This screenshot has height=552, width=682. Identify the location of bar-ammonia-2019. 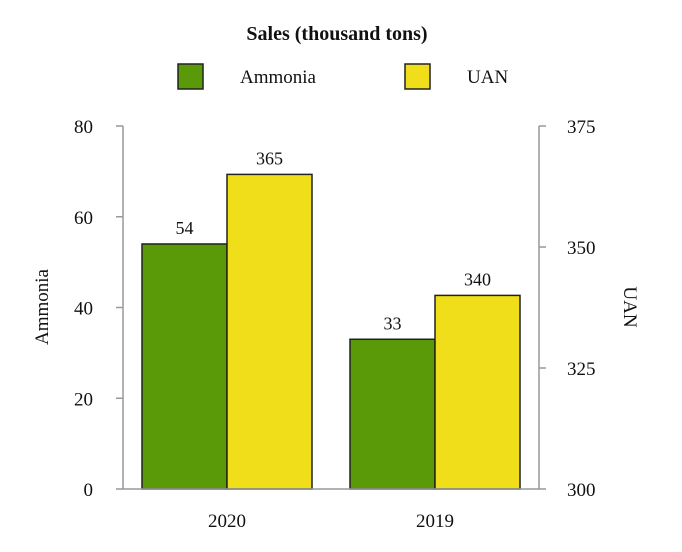
(392, 414).